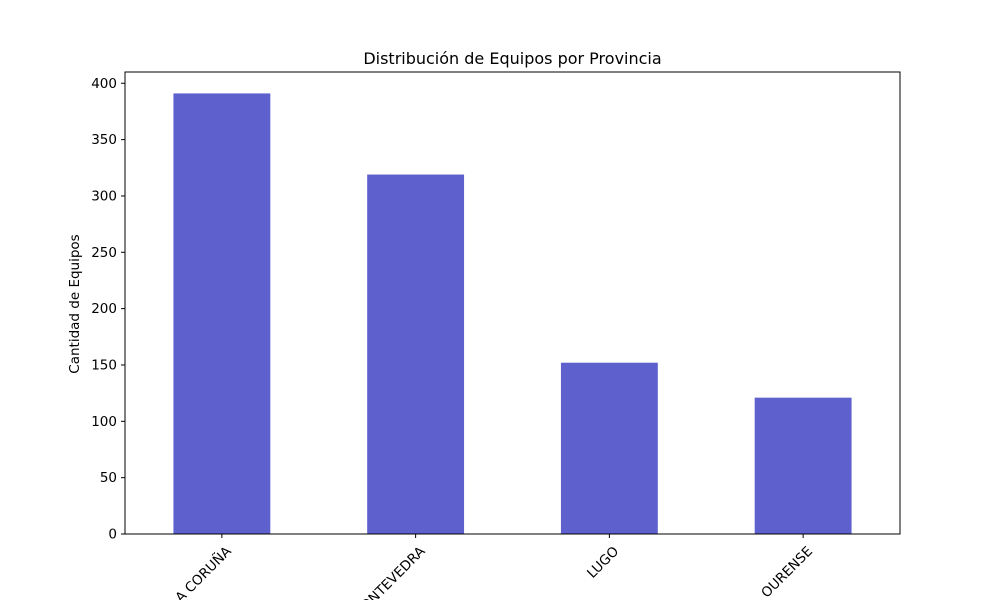 The width and height of the screenshot is (1000, 600). I want to click on y-tick-label-0: 0, so click(112, 535).